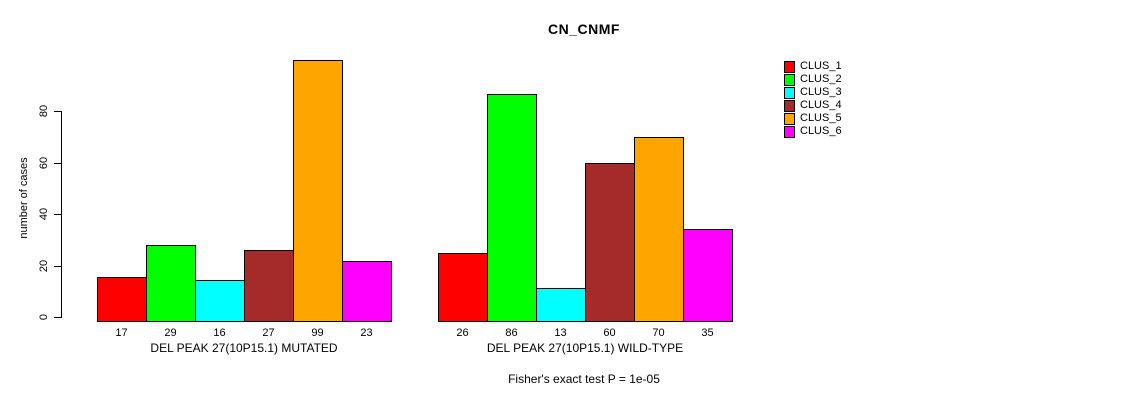 The image size is (1140, 400). I want to click on y-tick-label: 60, so click(44, 162).